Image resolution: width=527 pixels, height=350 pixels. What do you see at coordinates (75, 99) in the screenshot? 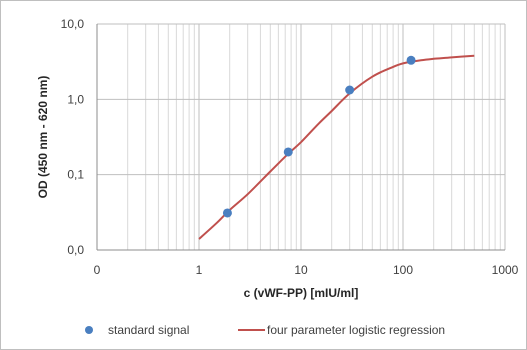
I see `y-tick-label: 1,0` at bounding box center [75, 99].